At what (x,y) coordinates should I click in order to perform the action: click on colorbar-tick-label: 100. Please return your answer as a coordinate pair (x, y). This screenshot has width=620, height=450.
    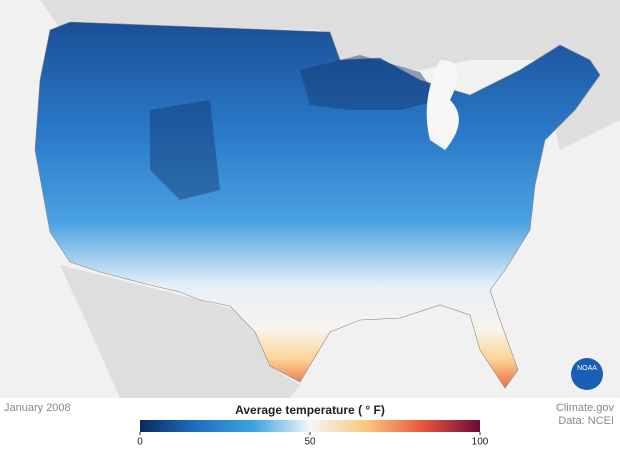
    Looking at the image, I should click on (480, 442).